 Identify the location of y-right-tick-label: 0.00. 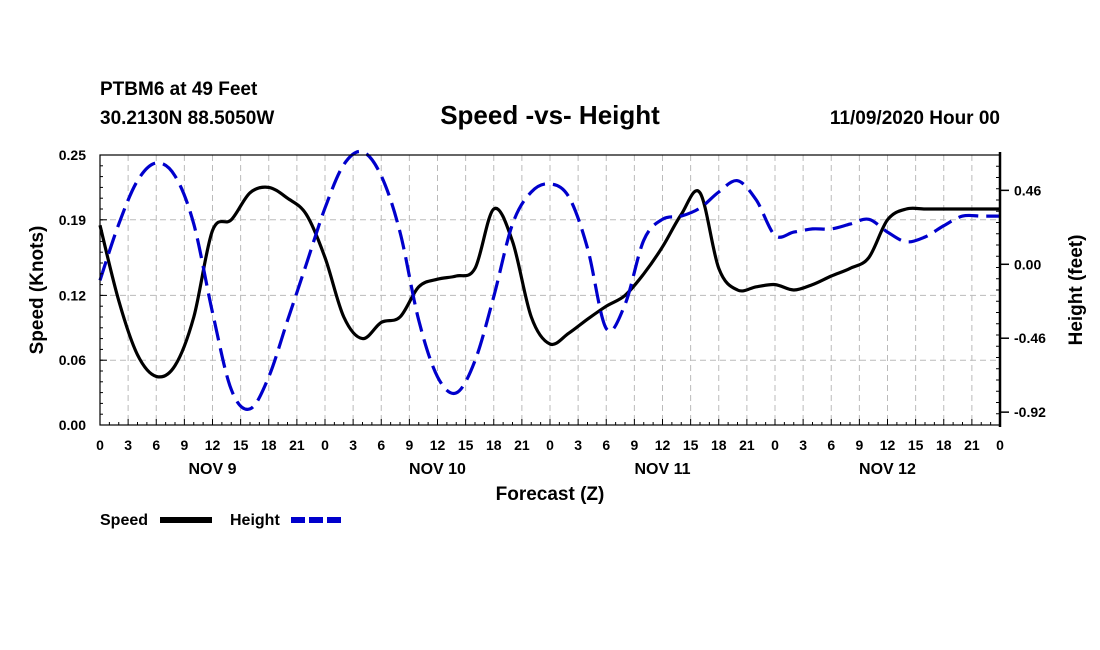
(1027, 264).